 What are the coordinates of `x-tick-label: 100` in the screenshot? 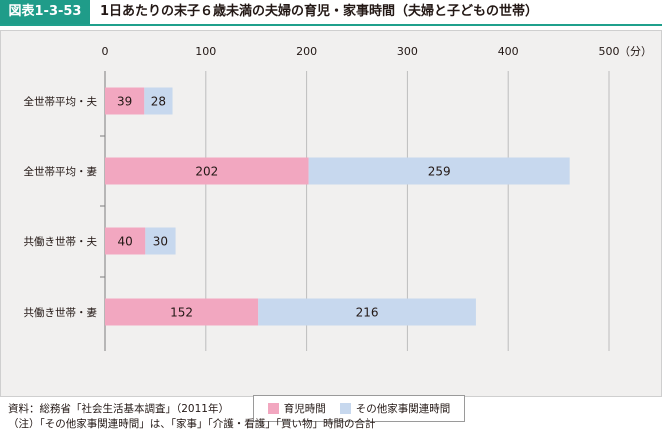 It's located at (205, 51).